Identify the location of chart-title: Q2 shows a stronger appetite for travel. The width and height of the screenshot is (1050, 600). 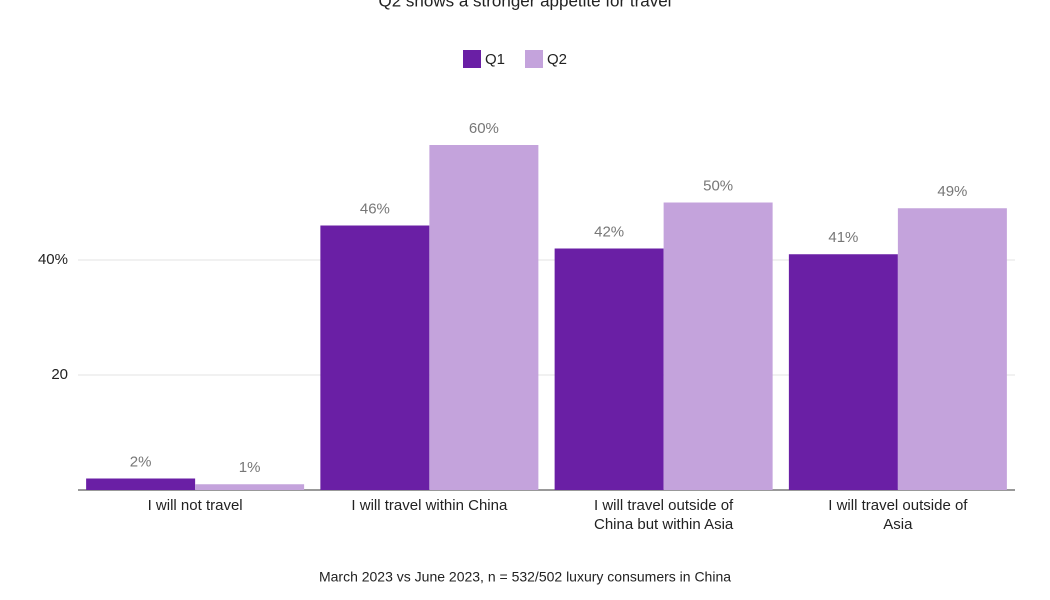
(525, 5).